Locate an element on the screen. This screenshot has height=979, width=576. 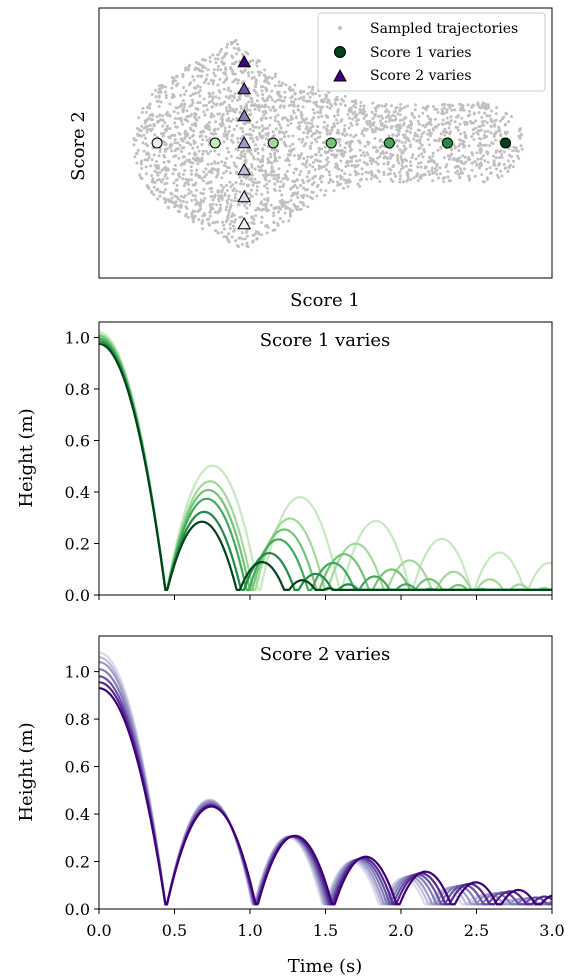
panel3-x-label: Time (s) is located at coordinates (325, 966).